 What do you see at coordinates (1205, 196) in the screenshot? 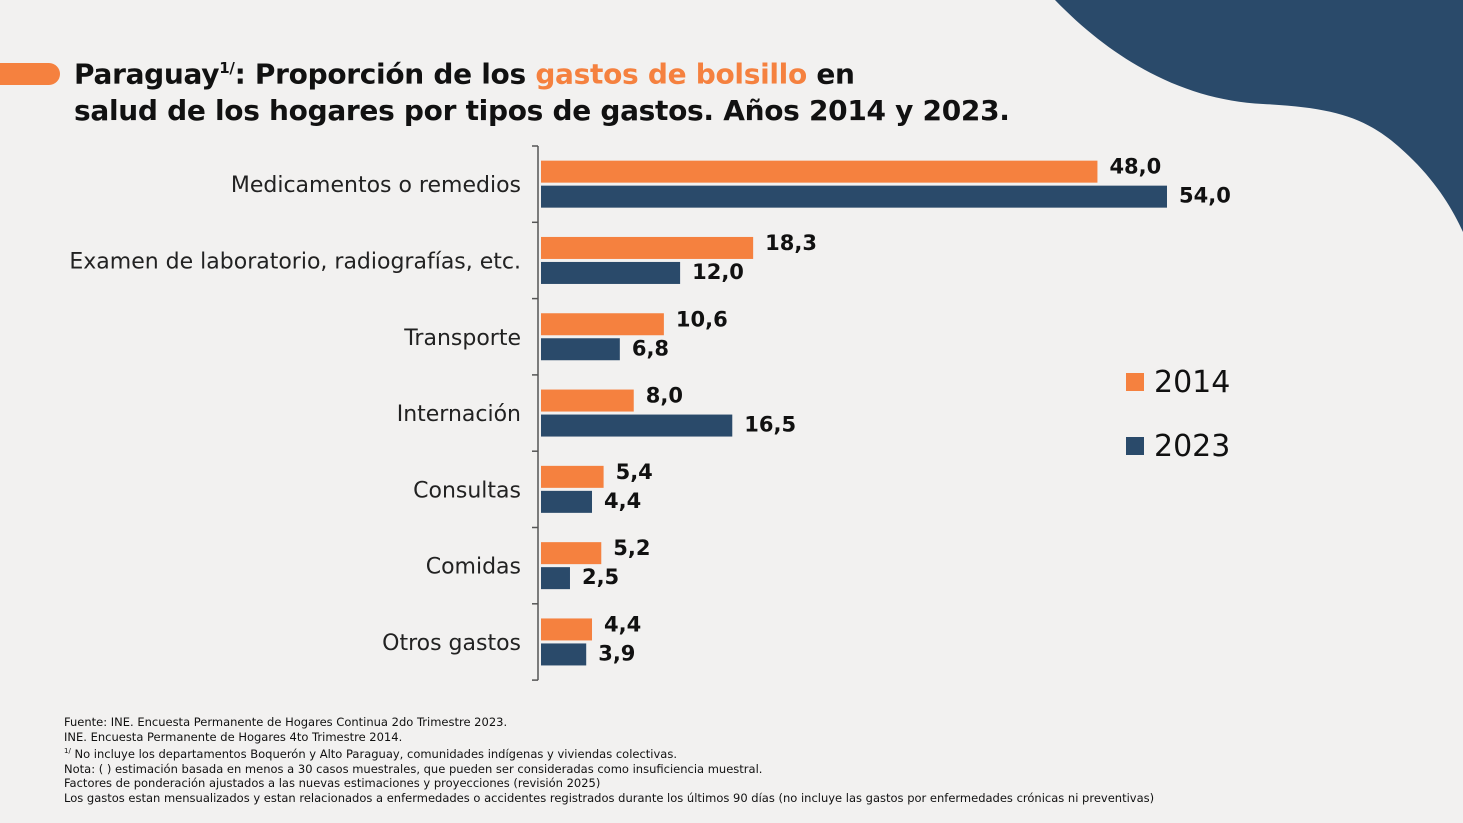
I see `value-label-2023-medicamentos-o-remedios: 54,0` at bounding box center [1205, 196].